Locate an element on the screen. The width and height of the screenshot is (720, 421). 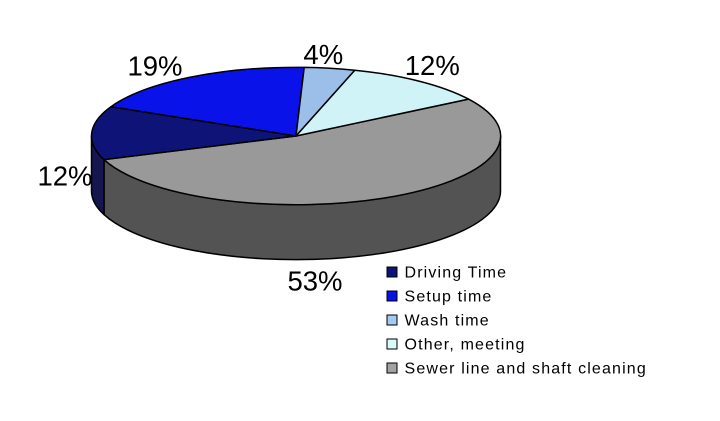
svg-text: 19% is located at coordinates (154, 65).